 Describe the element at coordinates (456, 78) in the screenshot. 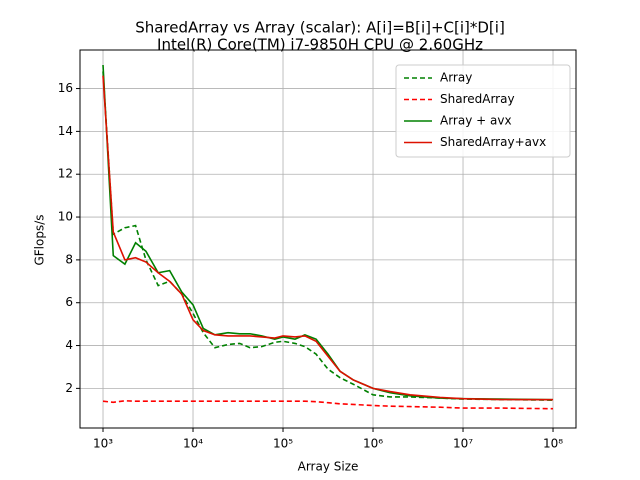

I see `legend-label: Array` at that location.